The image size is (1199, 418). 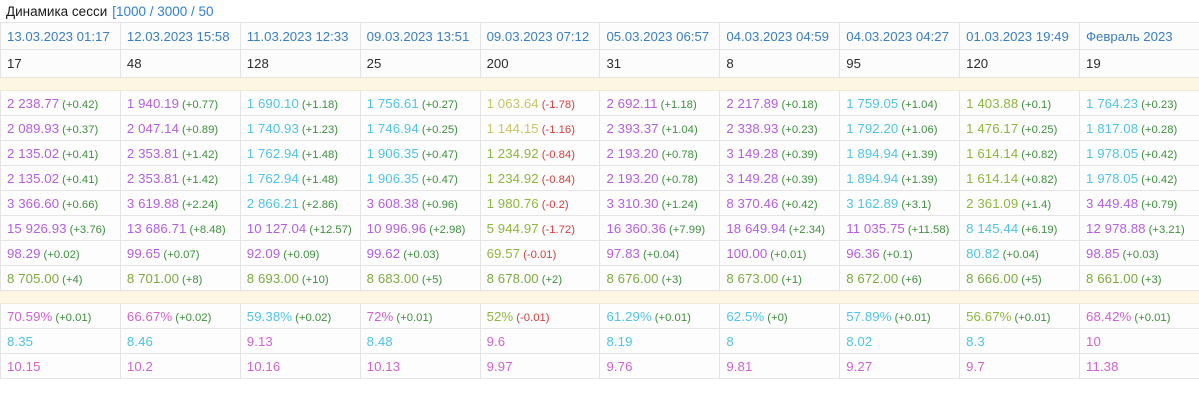 What do you see at coordinates (540, 254) in the screenshot?
I see `metric-delta: (-0.01)` at bounding box center [540, 254].